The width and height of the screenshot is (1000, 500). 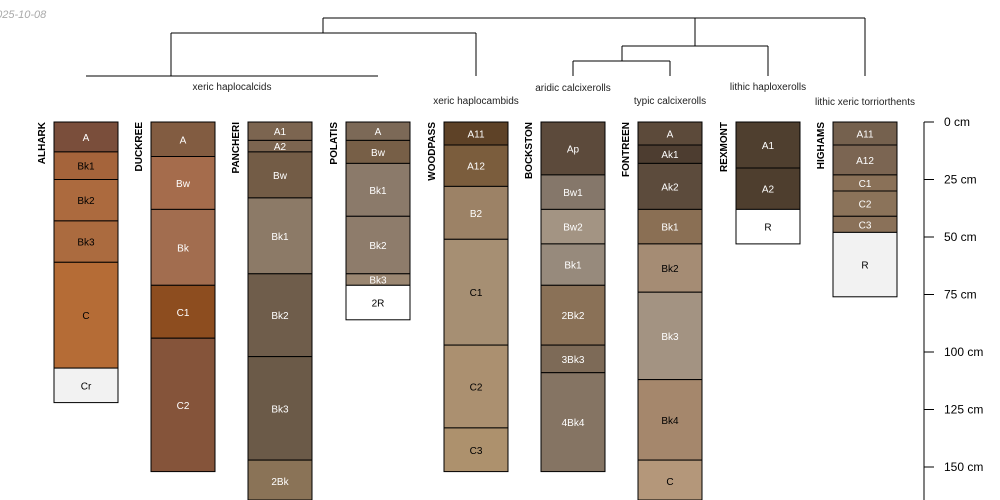 What do you see at coordinates (573, 228) in the screenshot?
I see `horizon-label-bockston-bw2: Bw2` at bounding box center [573, 228].